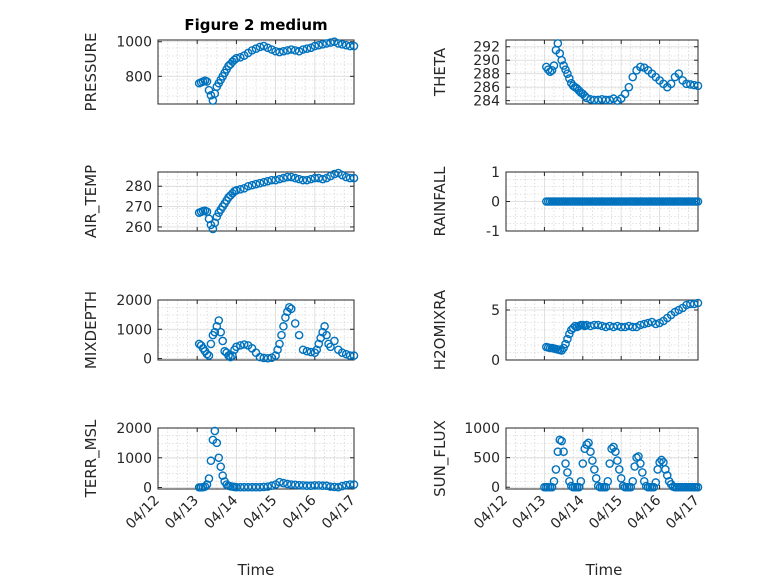 The width and height of the screenshot is (778, 583). Describe the element at coordinates (604, 570) in the screenshot. I see `xlabel-right: Time` at that location.